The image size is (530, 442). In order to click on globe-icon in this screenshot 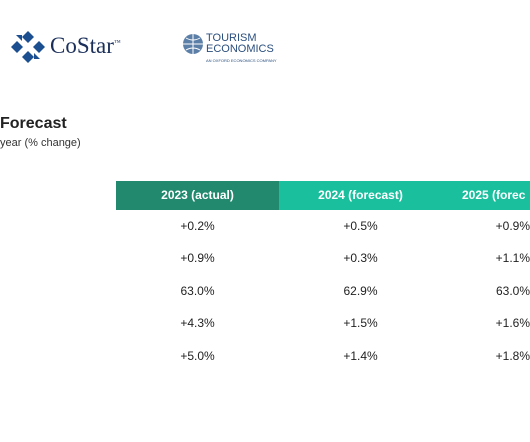, I will do `click(193, 44)`.